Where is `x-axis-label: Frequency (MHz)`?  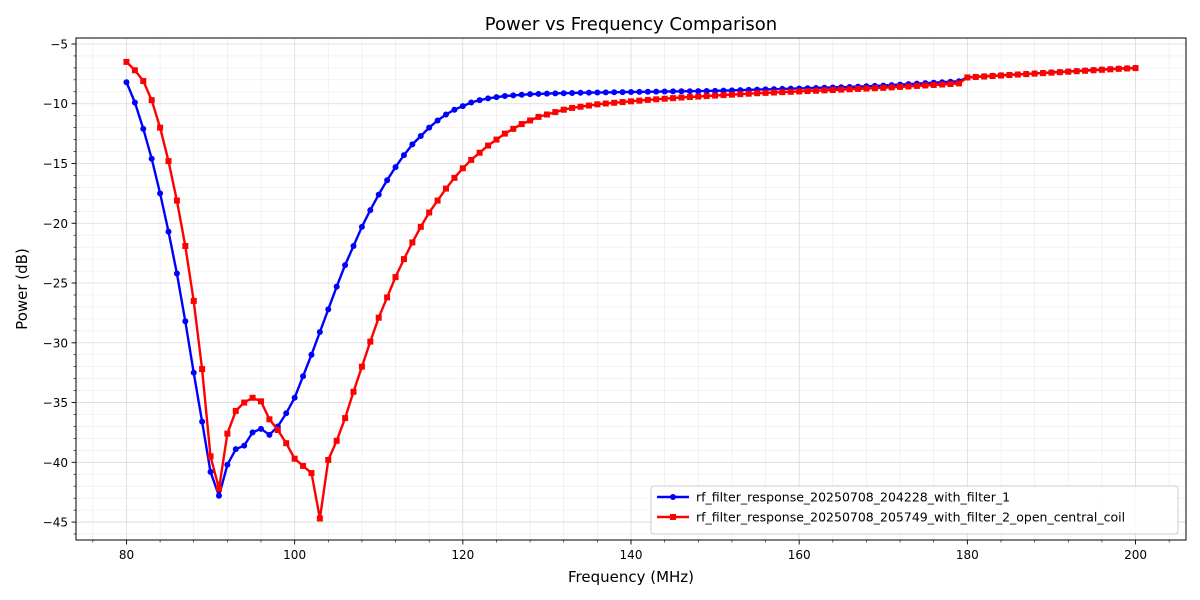
x-axis-label: Frequency (MHz) is located at coordinates (631, 577).